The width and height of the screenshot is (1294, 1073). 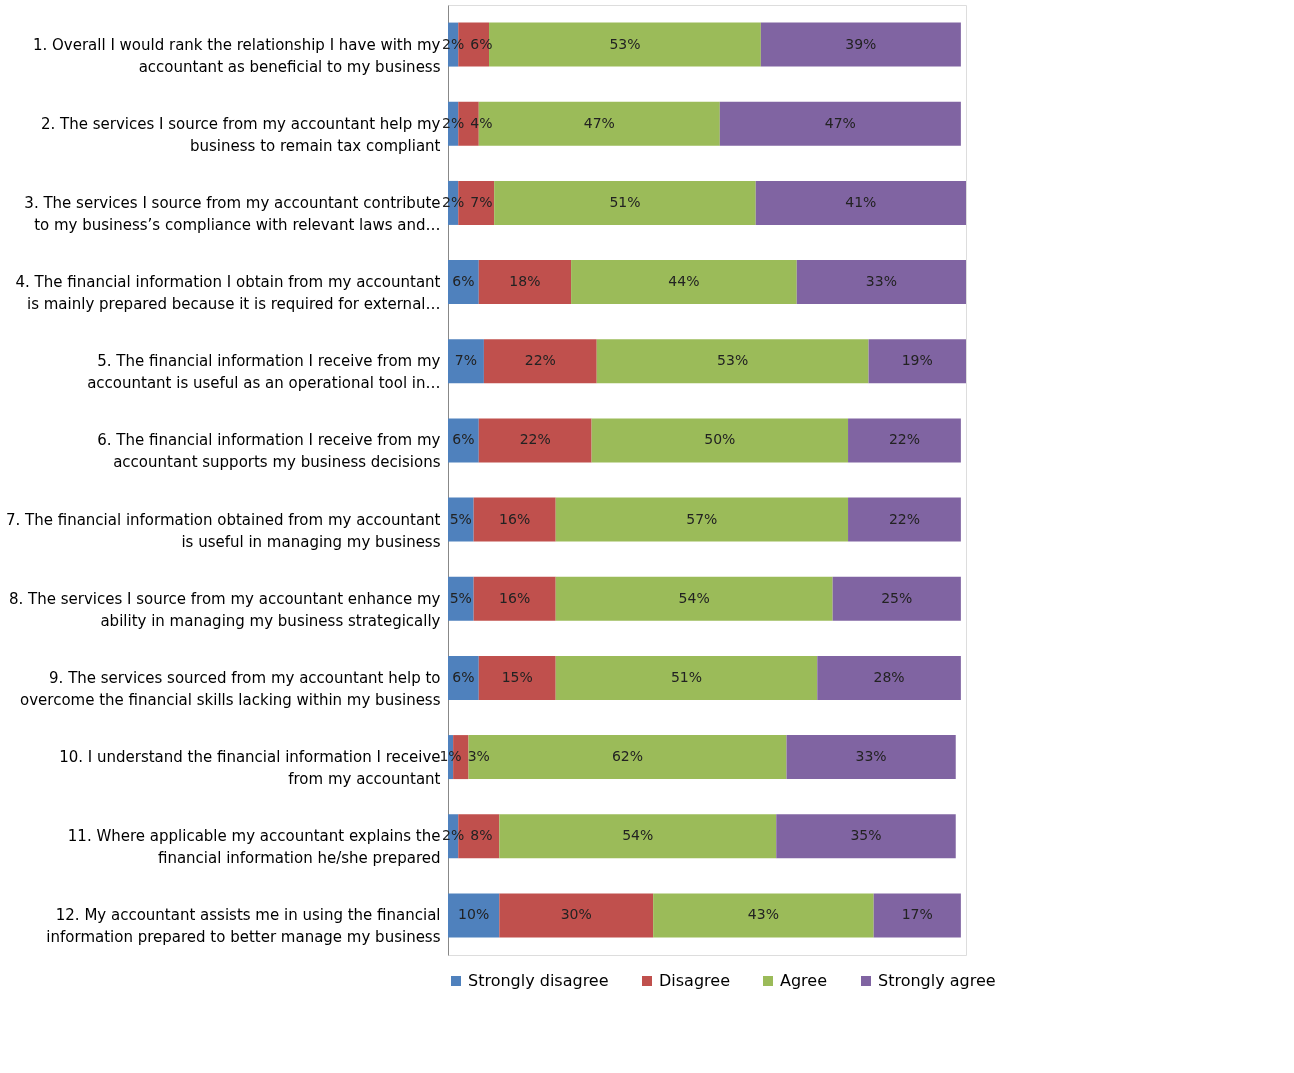 I want to click on data-label: 43%, so click(x=763, y=914).